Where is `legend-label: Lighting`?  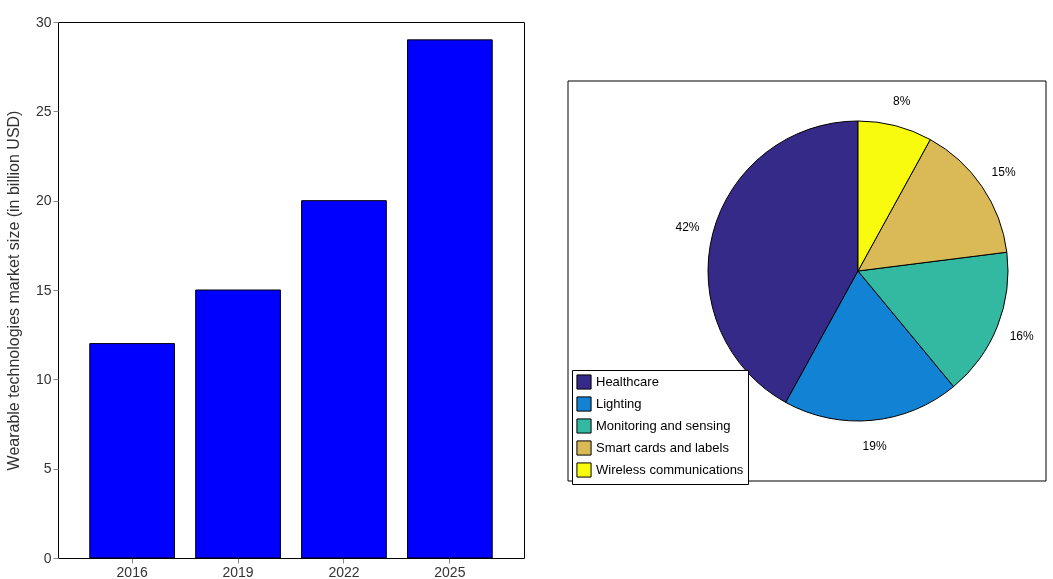
legend-label: Lighting is located at coordinates (619, 403).